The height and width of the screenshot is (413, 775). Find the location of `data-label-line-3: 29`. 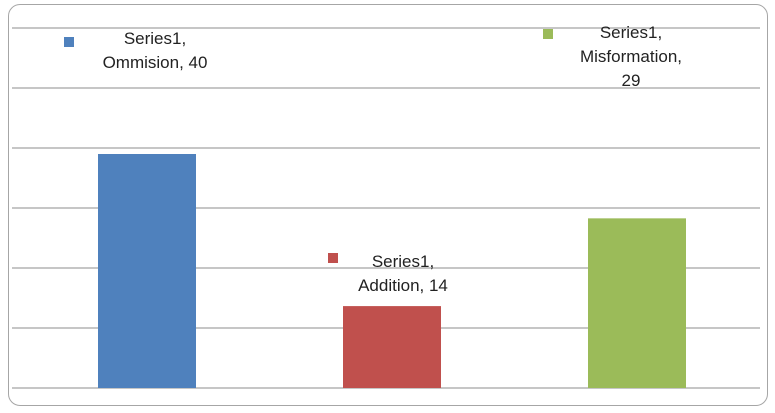

data-label-line-3: 29 is located at coordinates (631, 80).